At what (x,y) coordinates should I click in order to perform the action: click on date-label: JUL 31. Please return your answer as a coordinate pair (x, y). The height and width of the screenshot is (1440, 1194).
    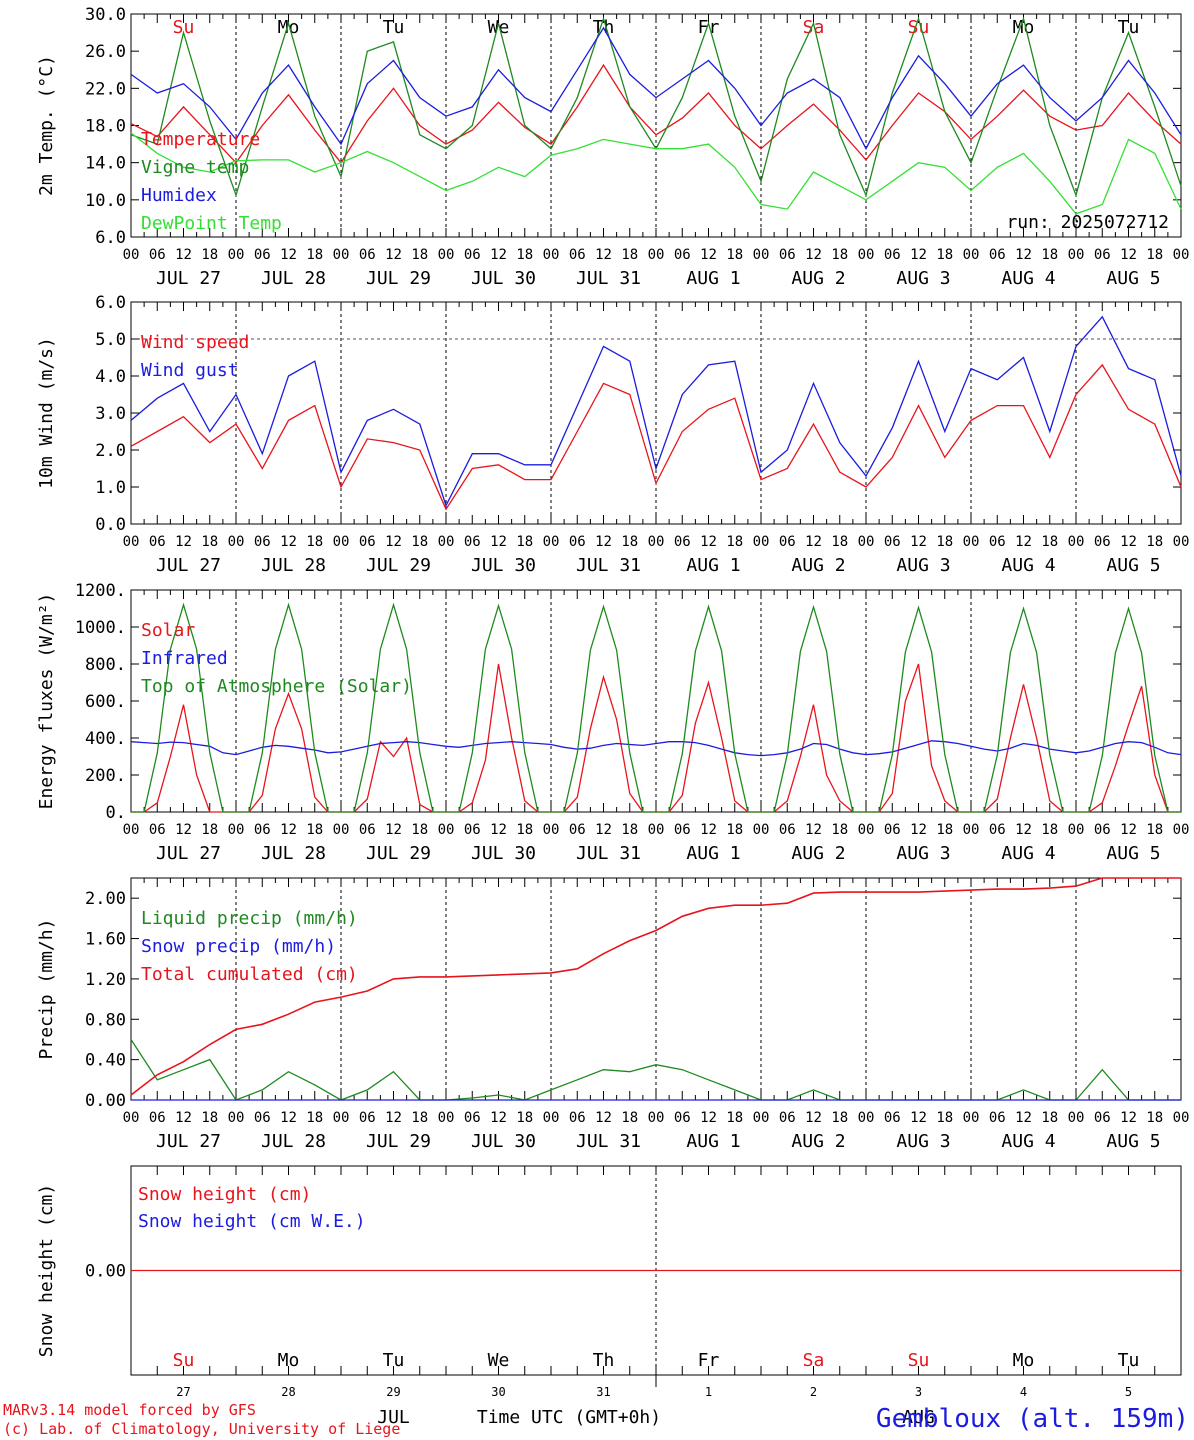
    Looking at the image, I should click on (608, 853).